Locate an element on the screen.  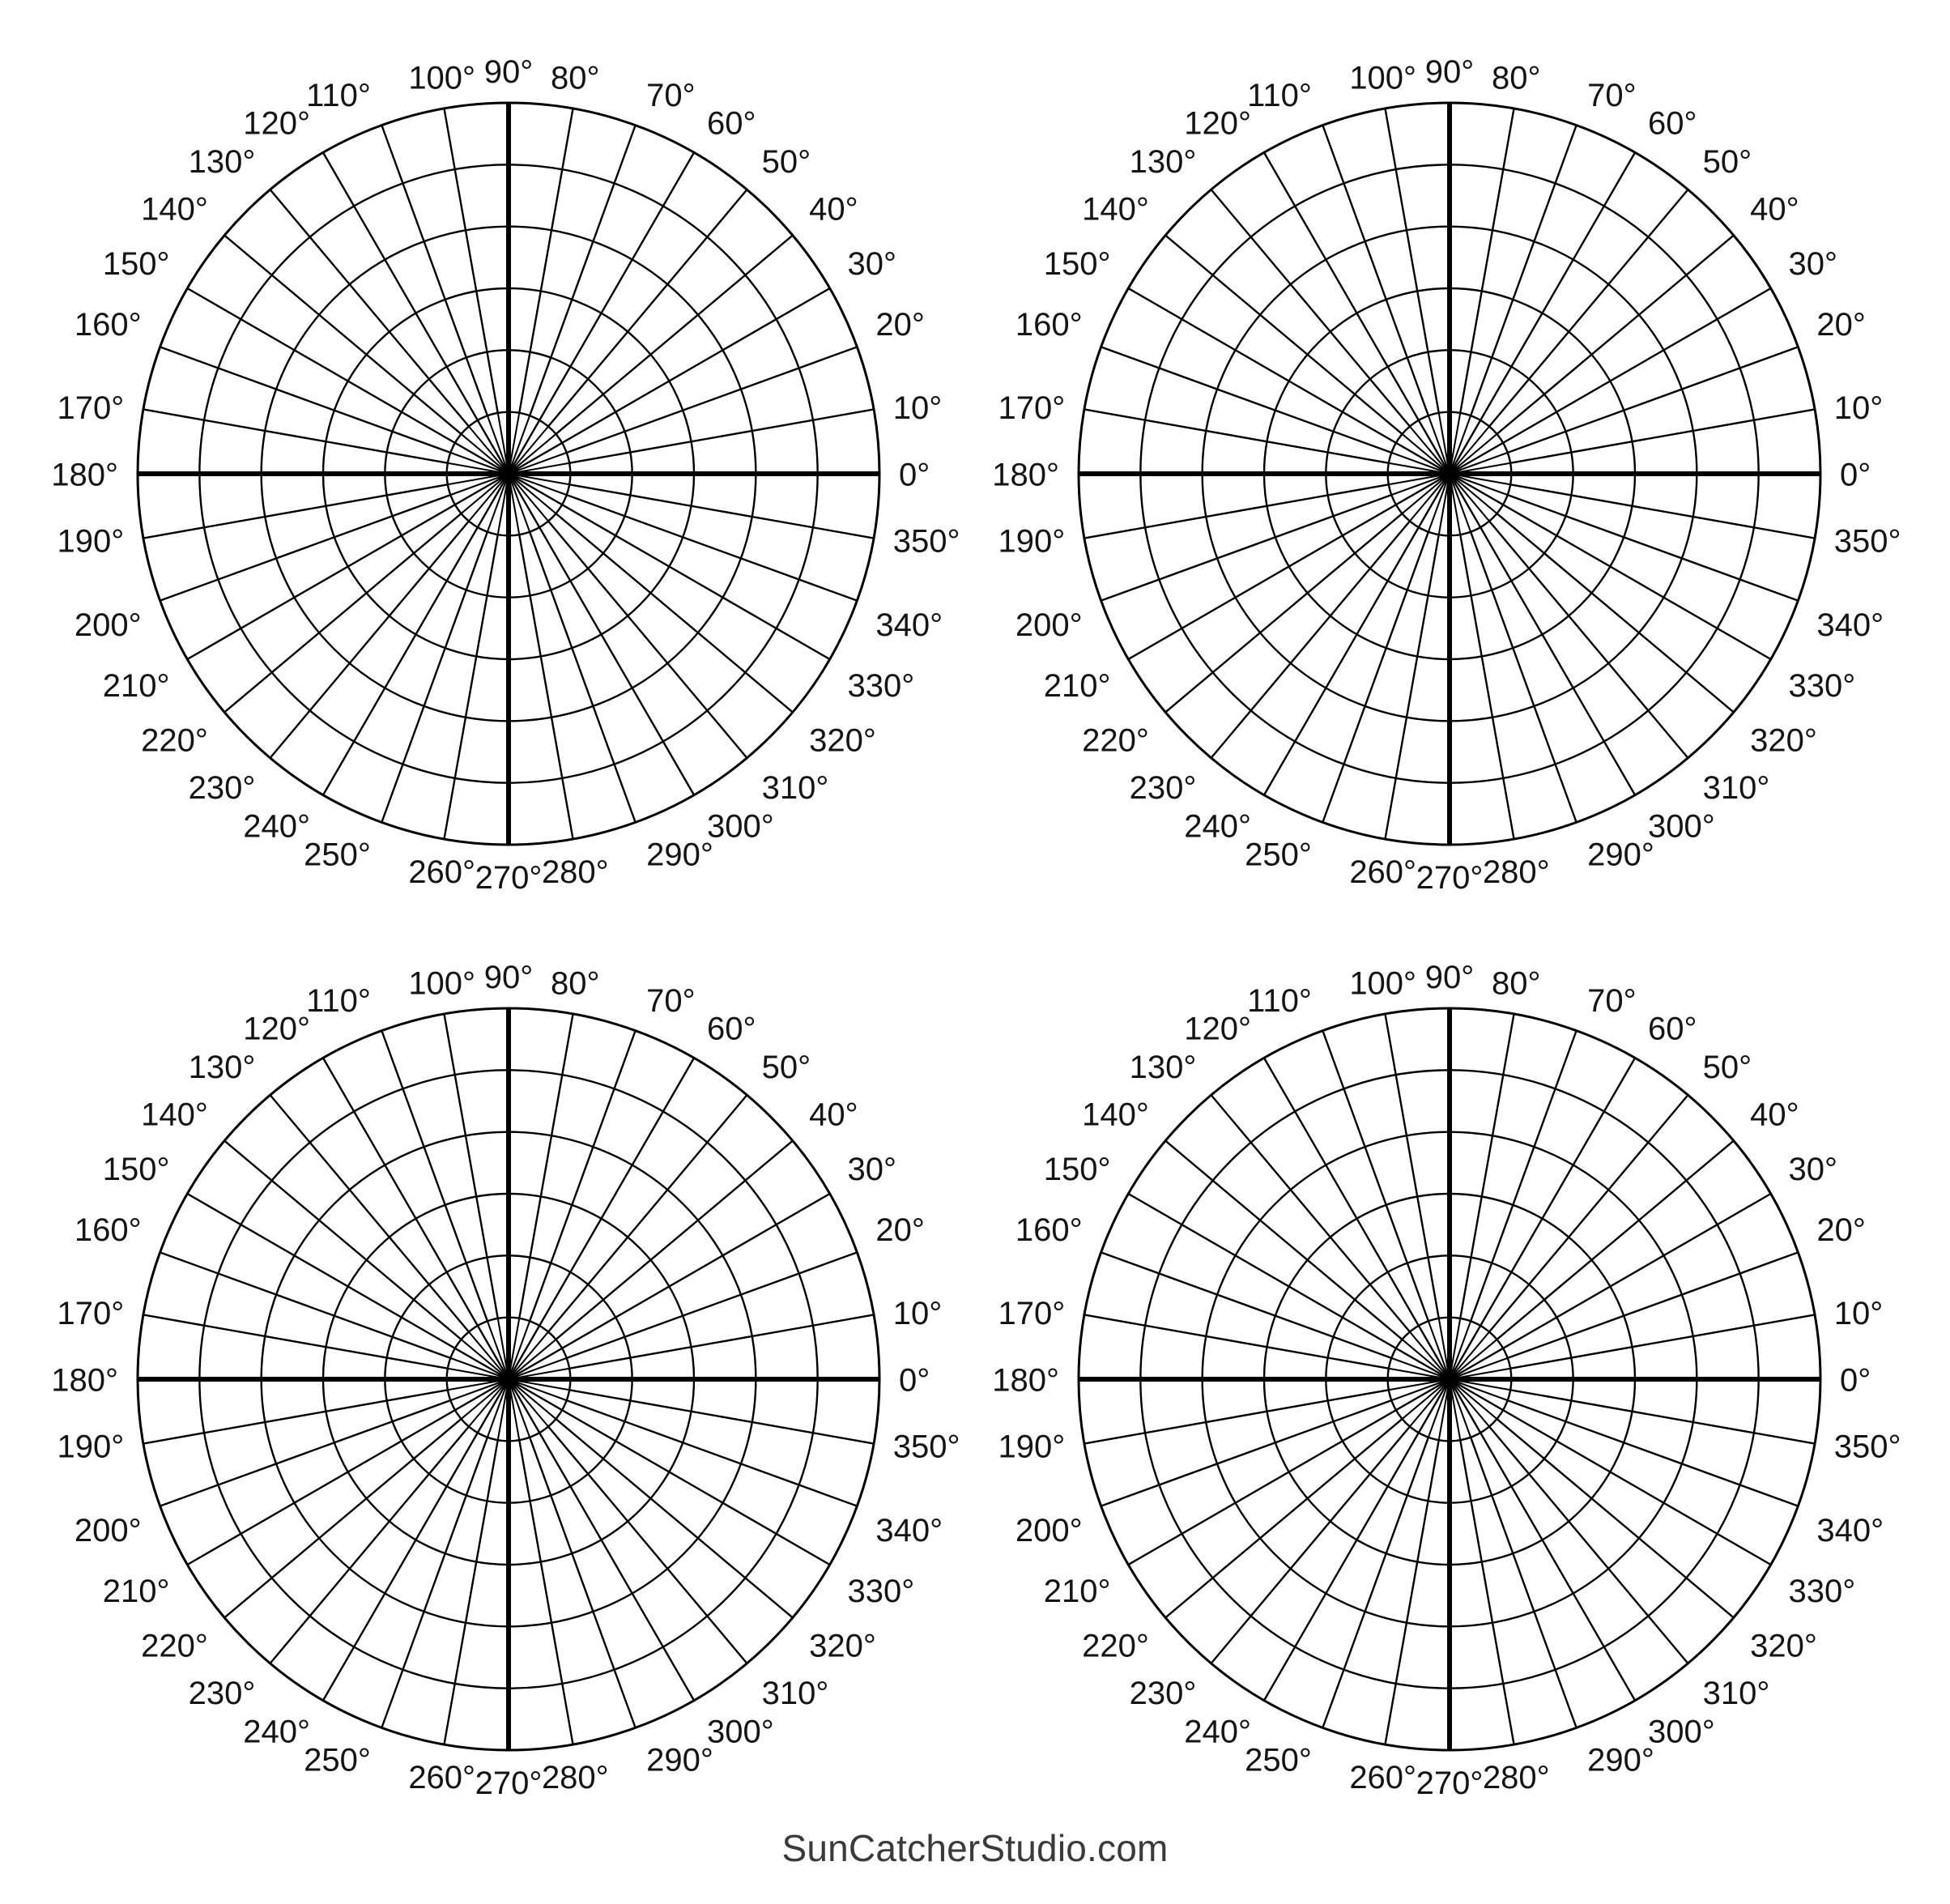
tick-label-80: 80° is located at coordinates (1516, 78).